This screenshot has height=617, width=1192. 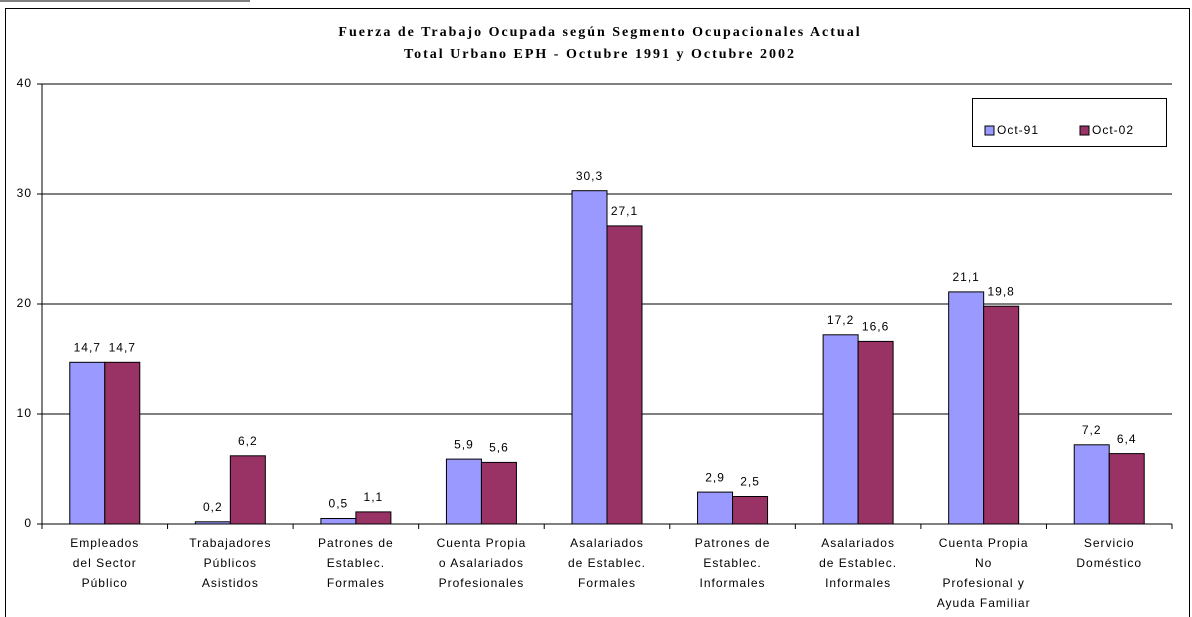 I want to click on value-label: 17,2, so click(x=840, y=320).